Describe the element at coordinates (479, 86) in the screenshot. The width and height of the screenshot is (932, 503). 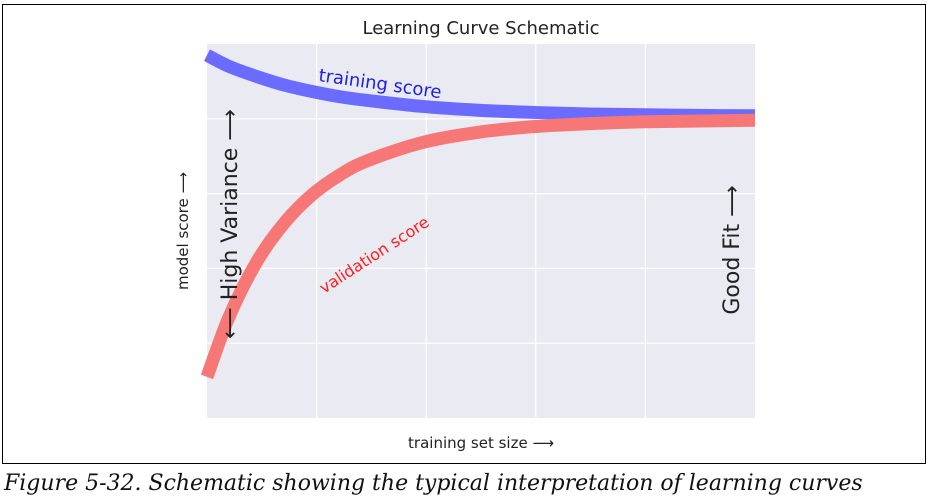
I see `training-score-line` at that location.